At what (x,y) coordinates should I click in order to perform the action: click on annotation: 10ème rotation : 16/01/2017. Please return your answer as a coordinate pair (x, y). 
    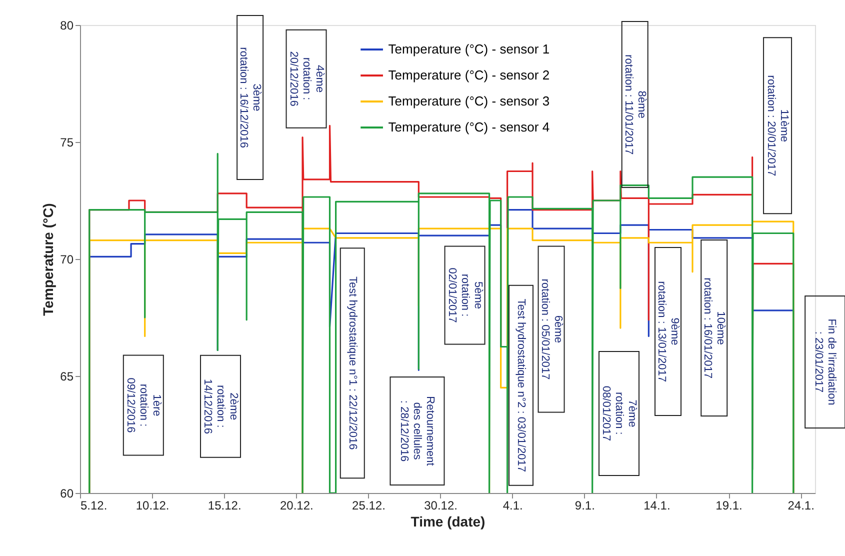
    Looking at the image, I should click on (714, 328).